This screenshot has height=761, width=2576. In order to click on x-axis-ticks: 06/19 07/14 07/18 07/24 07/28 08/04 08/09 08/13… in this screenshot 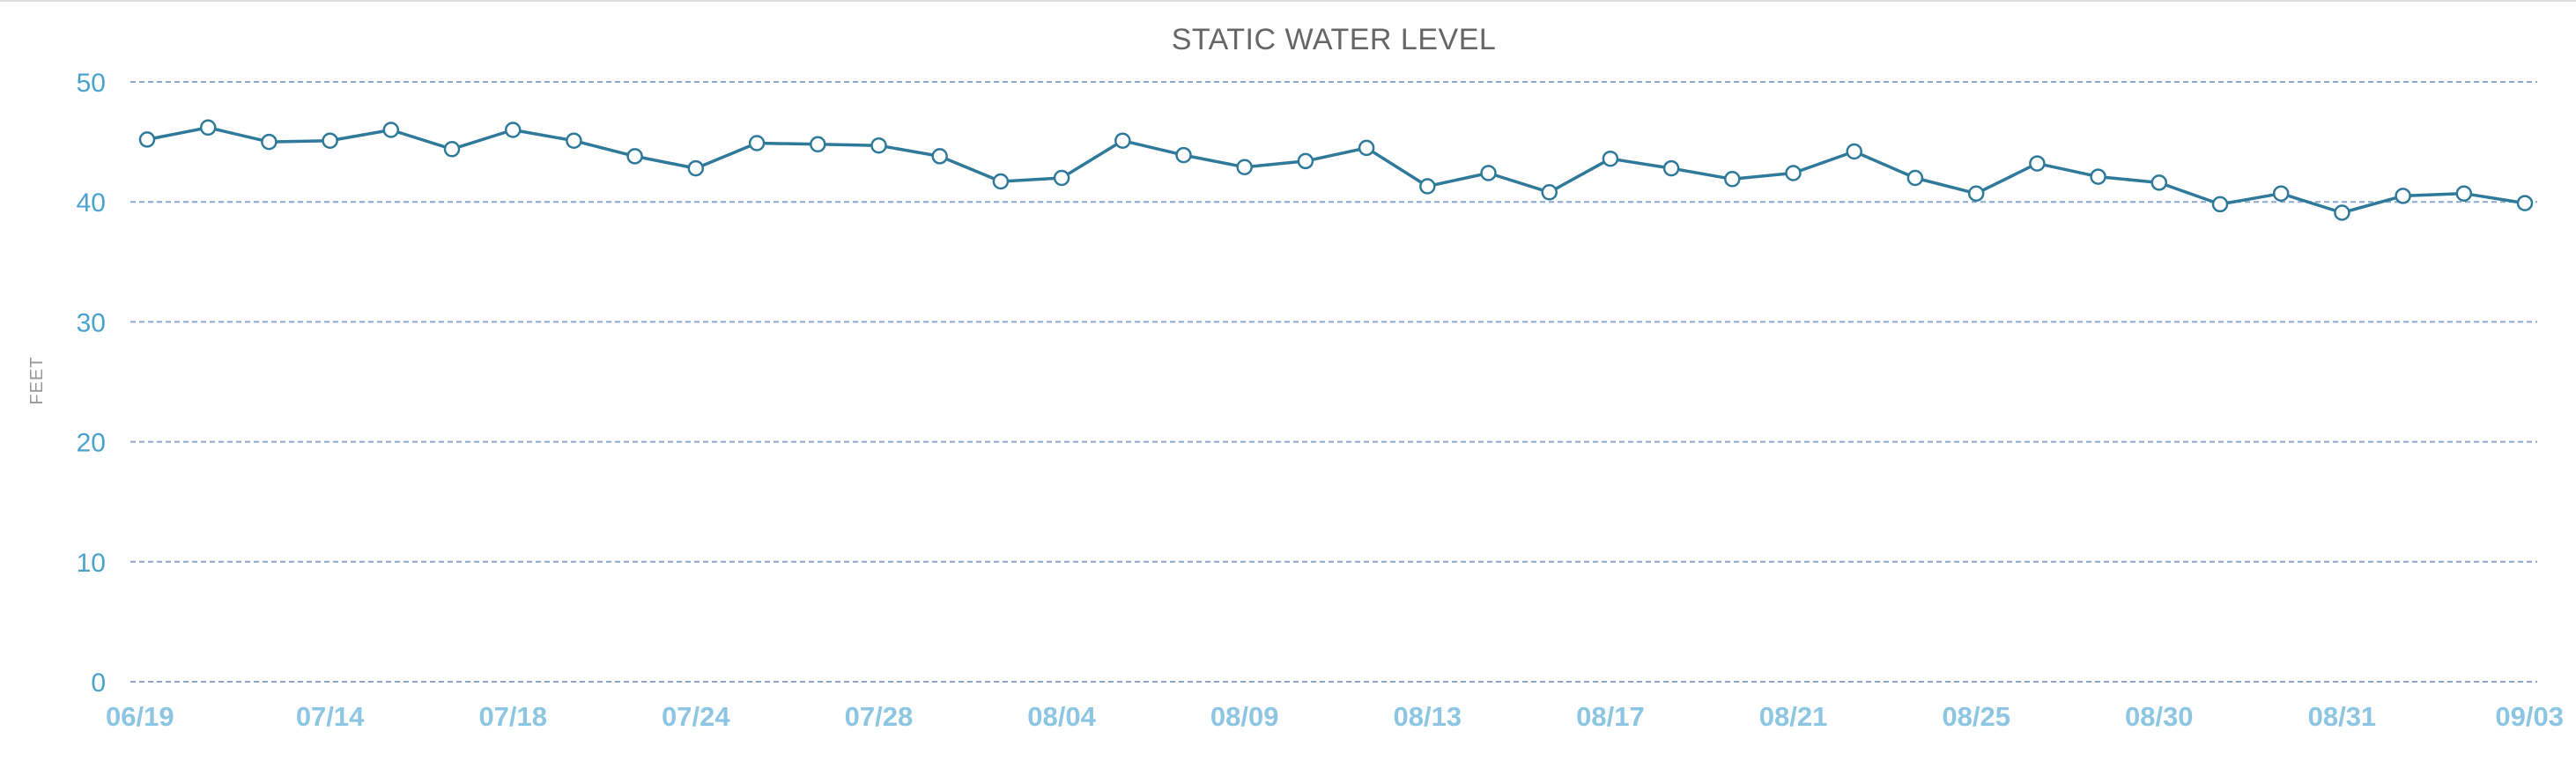, I will do `click(1335, 716)`.